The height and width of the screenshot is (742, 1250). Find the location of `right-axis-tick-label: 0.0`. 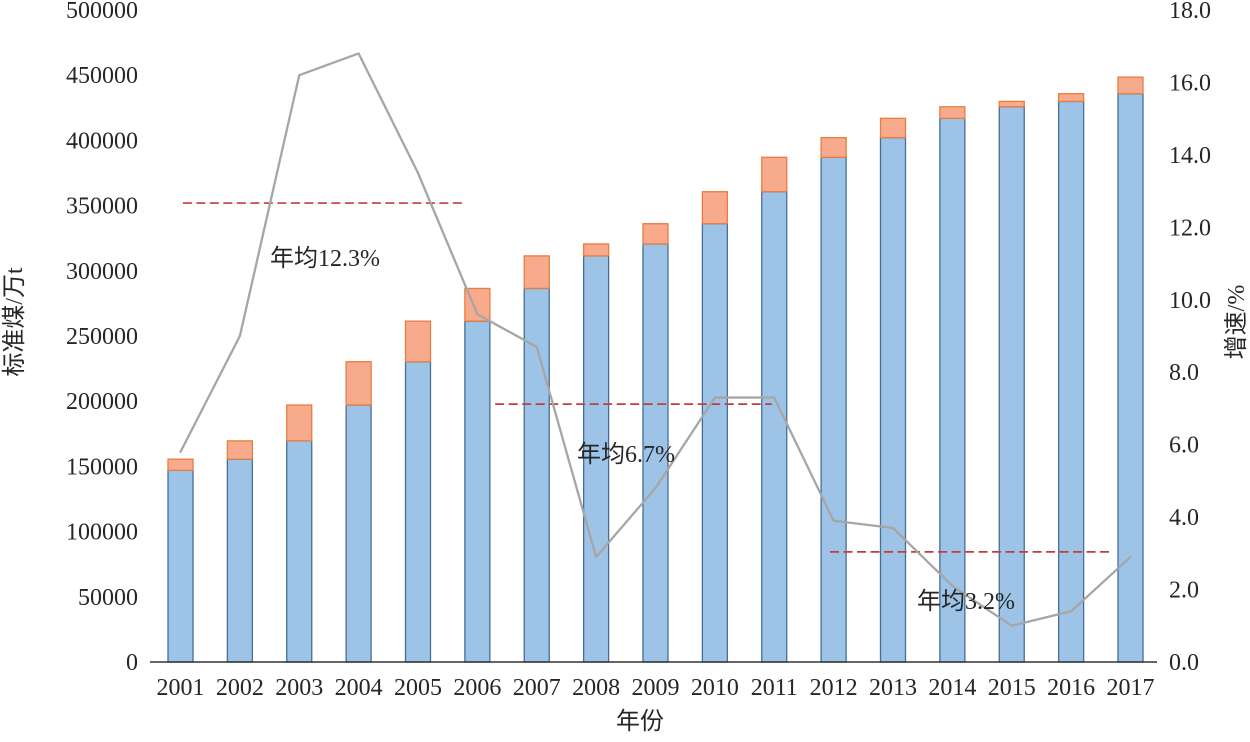

right-axis-tick-label: 0.0 is located at coordinates (1184, 663).